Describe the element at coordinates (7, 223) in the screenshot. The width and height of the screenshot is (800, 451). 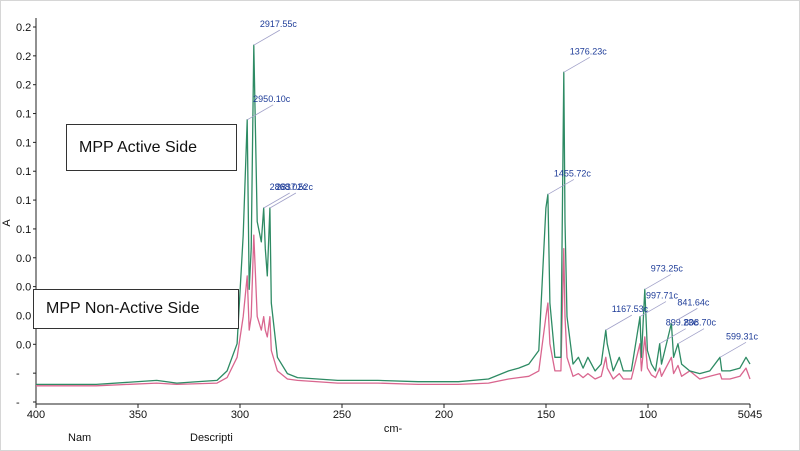
I see `y-axis-label: A` at that location.